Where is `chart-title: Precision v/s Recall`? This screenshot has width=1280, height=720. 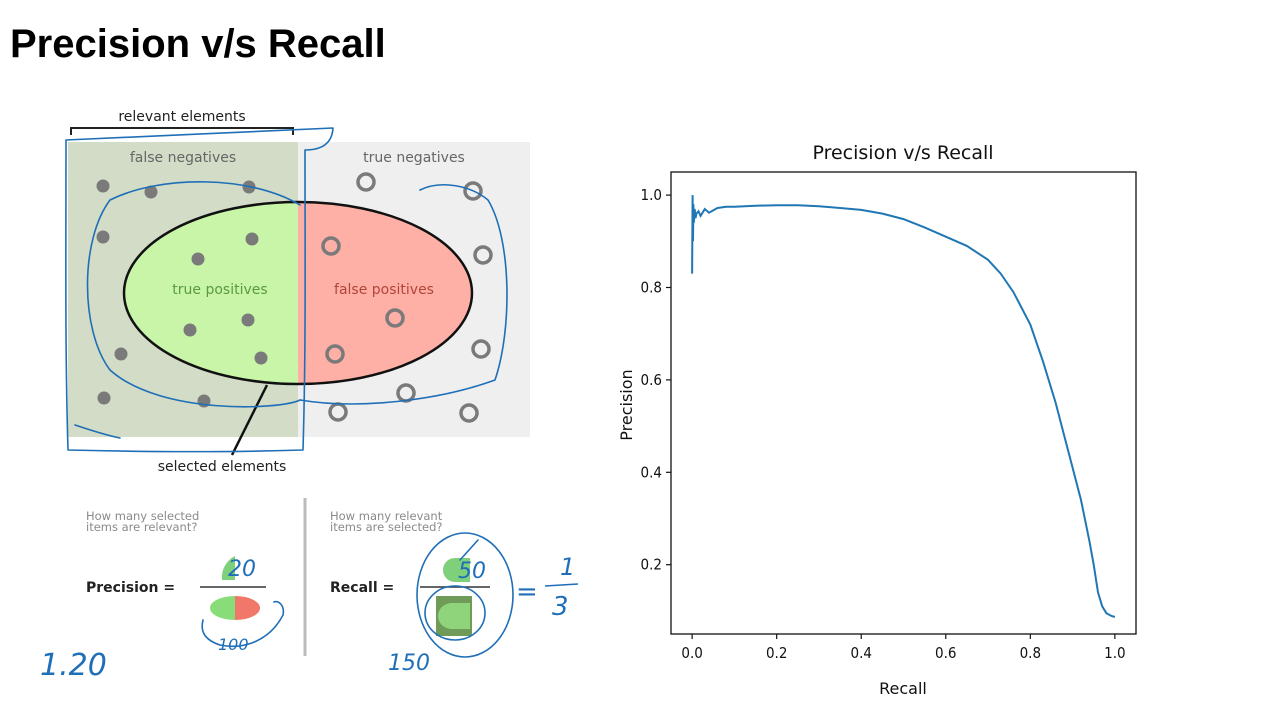
chart-title: Precision v/s Recall is located at coordinates (902, 153).